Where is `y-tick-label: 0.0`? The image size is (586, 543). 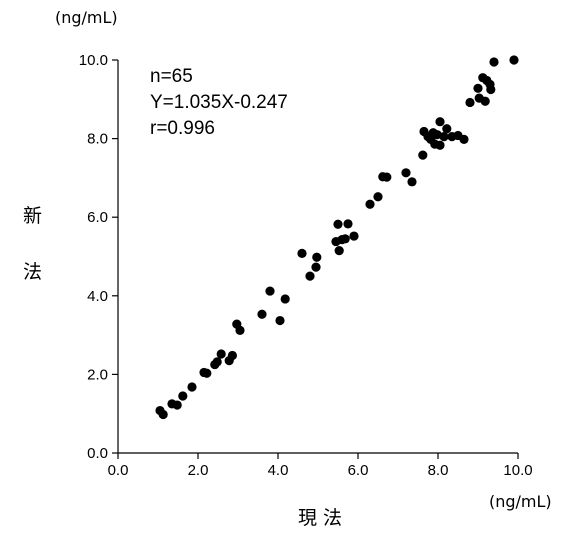
y-tick-label: 0.0 is located at coordinates (97, 453).